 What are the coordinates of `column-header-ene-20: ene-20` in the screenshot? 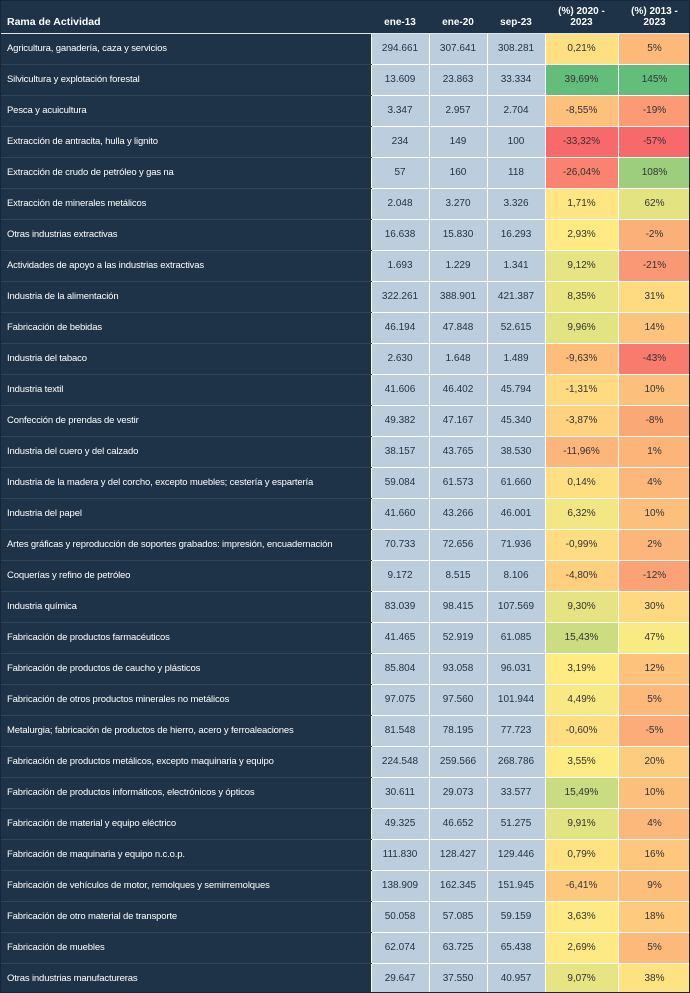 It's located at (458, 17).